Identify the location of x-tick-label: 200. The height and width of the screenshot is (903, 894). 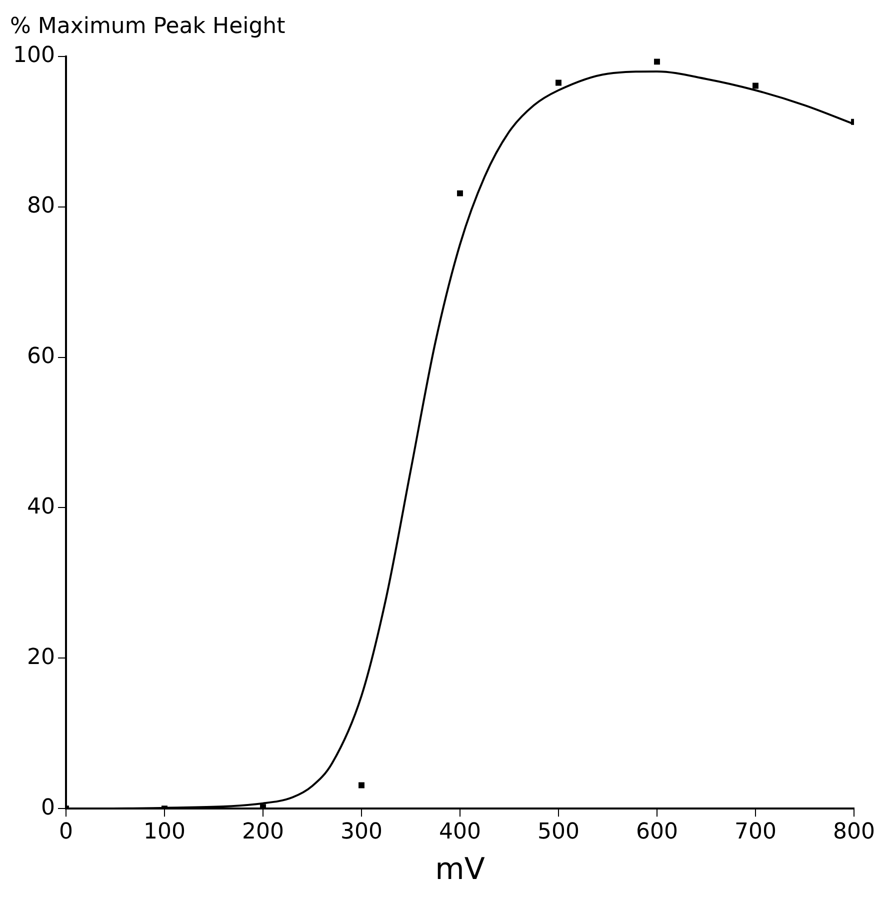
(263, 832).